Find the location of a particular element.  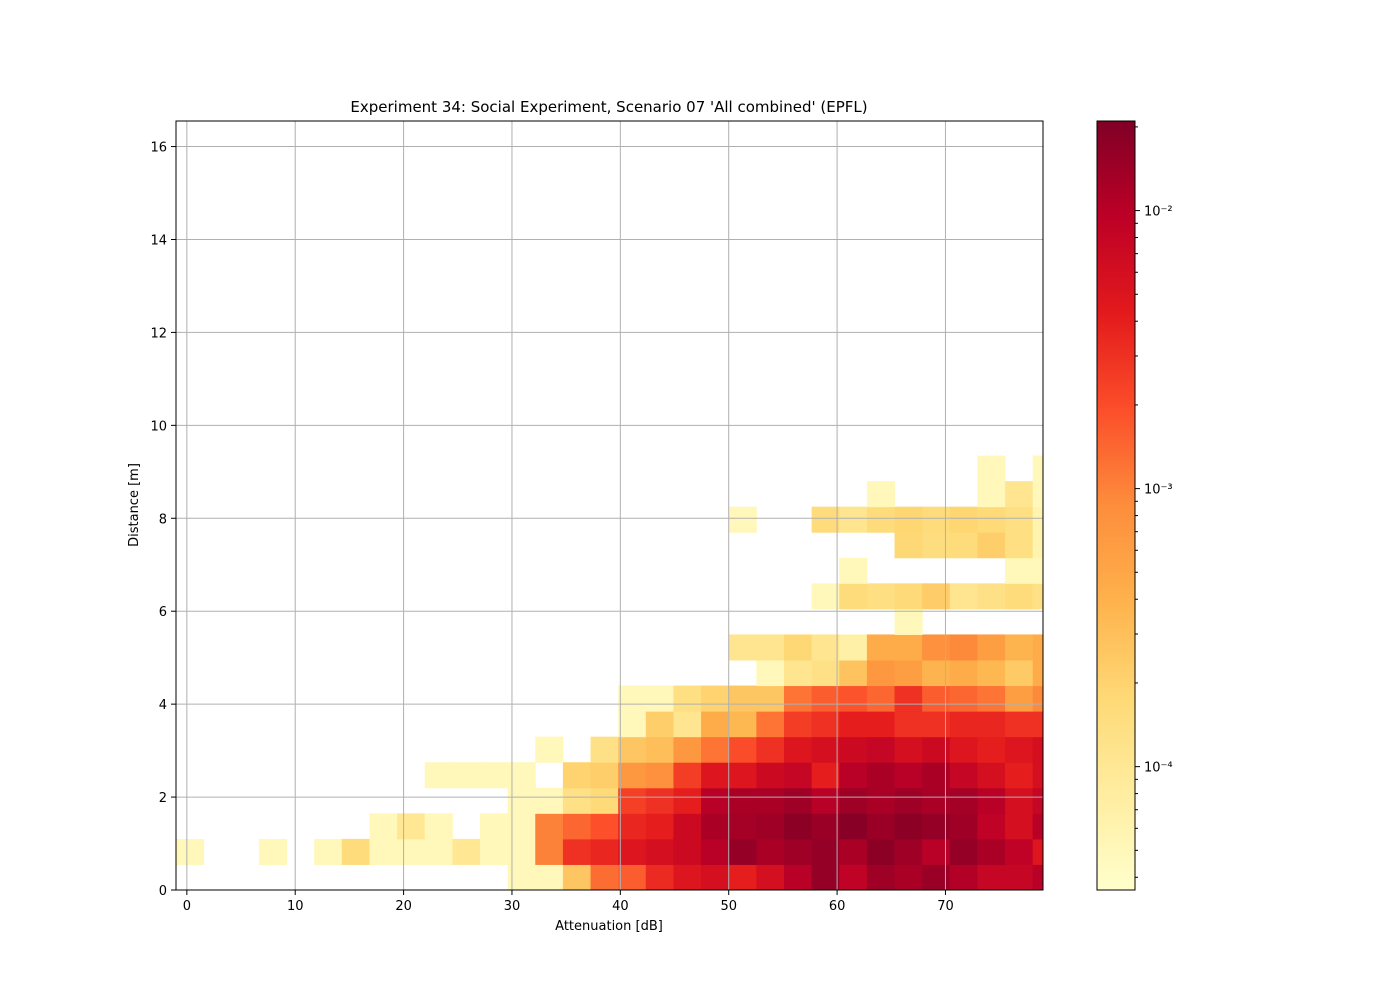

y-tick-label: 6 is located at coordinates (163, 612).